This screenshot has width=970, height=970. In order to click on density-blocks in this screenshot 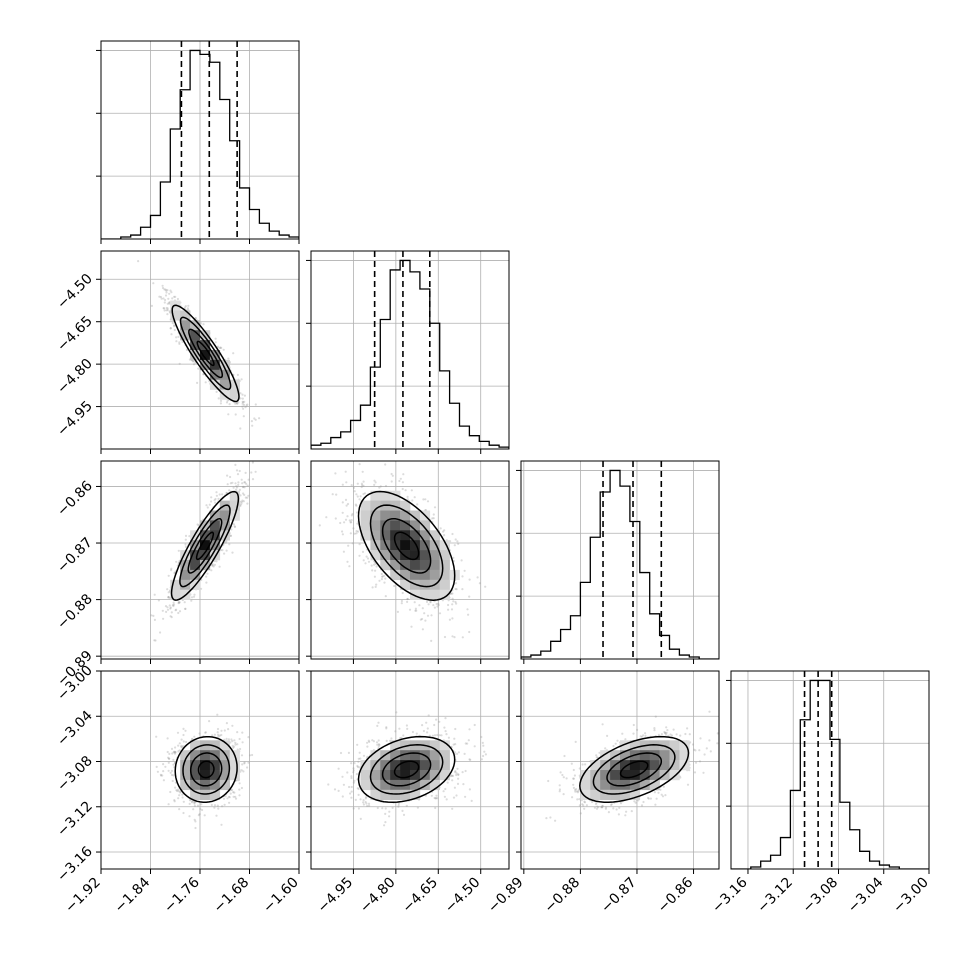, I will do `click(205, 350)`.